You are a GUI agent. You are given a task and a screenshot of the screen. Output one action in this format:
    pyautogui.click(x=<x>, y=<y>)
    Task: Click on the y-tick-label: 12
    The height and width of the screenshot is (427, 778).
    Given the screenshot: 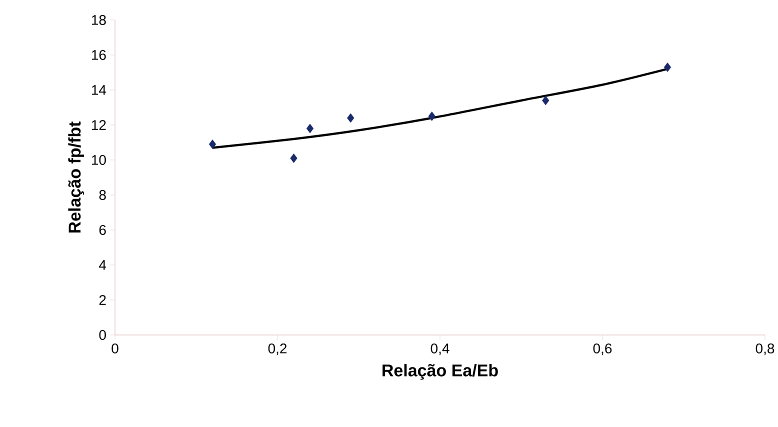 What is the action you would take?
    pyautogui.click(x=99, y=125)
    